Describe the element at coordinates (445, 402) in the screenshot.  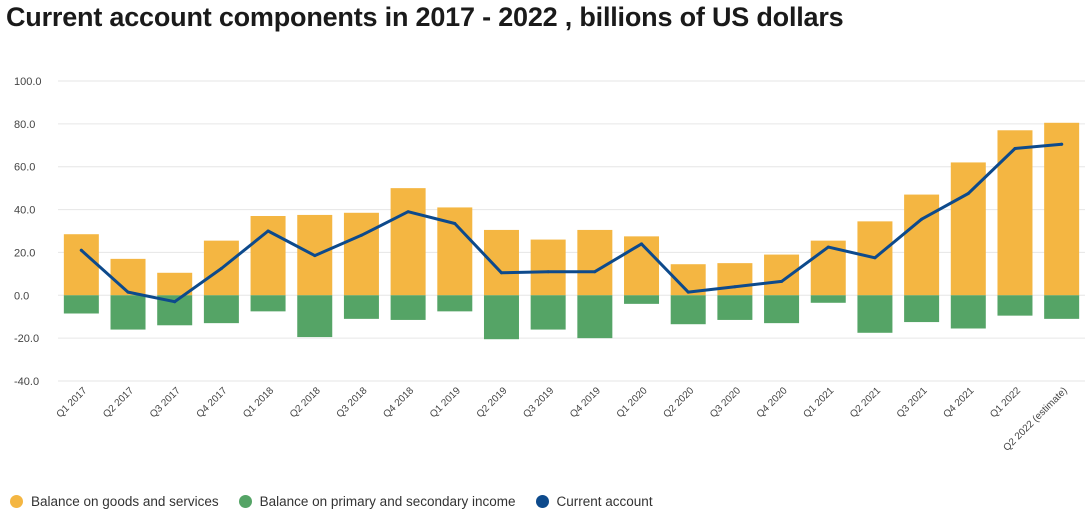
I see `x-tick-label: Q1 2019` at that location.